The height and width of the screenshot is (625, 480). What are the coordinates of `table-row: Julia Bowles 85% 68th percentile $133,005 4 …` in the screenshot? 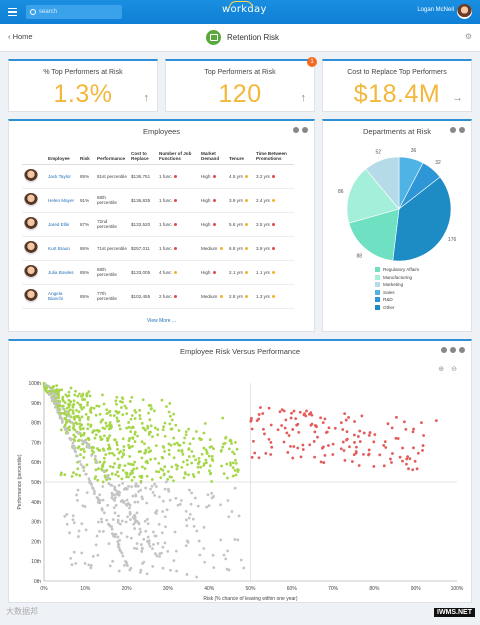 It's located at (158, 272).